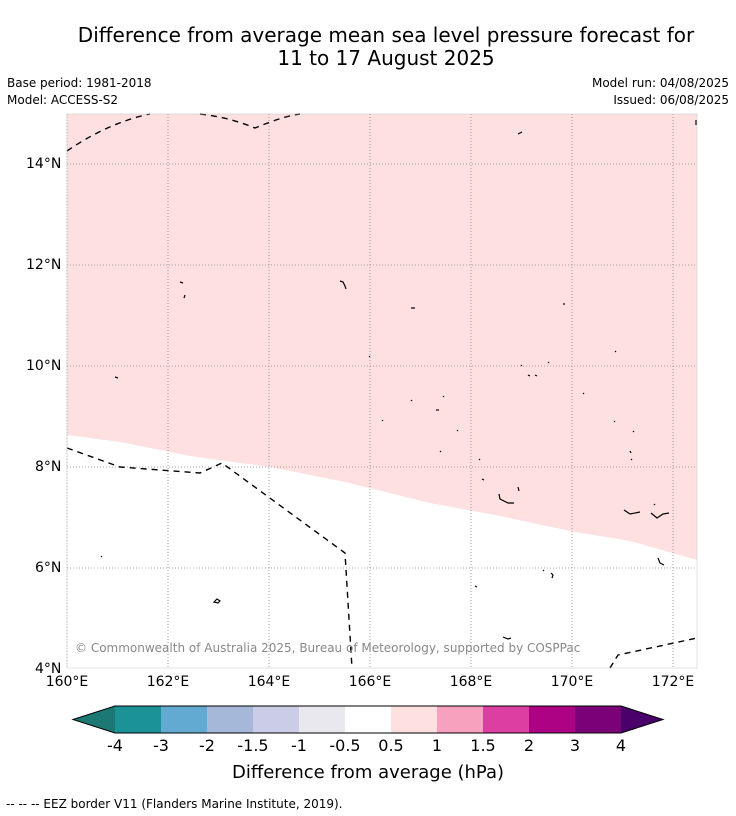 This screenshot has height=816, width=736. What do you see at coordinates (79, 83) in the screenshot?
I see `base-period-text: Base period: 1981-2018` at bounding box center [79, 83].